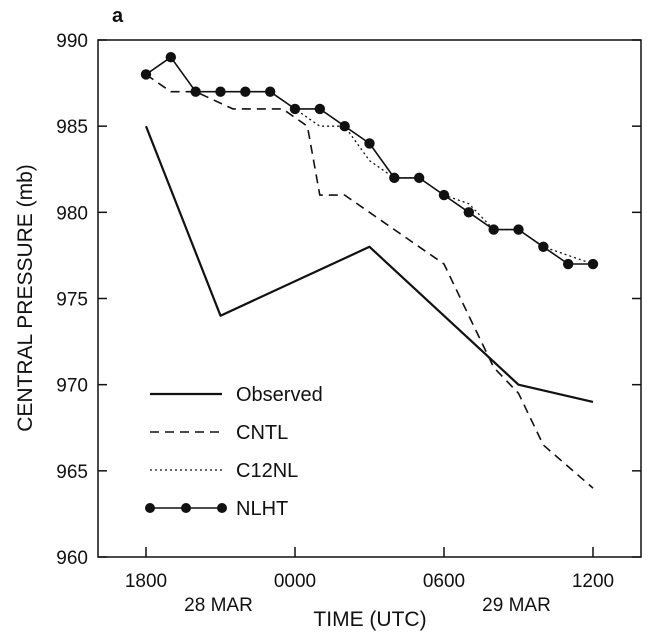  What do you see at coordinates (234, 452) in the screenshot?
I see `legend: Observed CNTL C12NL NLHT` at bounding box center [234, 452].